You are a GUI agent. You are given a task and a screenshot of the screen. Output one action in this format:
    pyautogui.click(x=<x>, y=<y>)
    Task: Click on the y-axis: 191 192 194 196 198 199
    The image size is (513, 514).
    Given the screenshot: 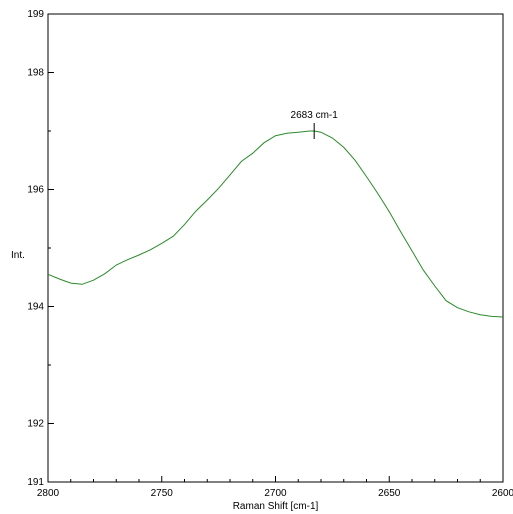 What is the action you would take?
    pyautogui.click(x=40, y=248)
    